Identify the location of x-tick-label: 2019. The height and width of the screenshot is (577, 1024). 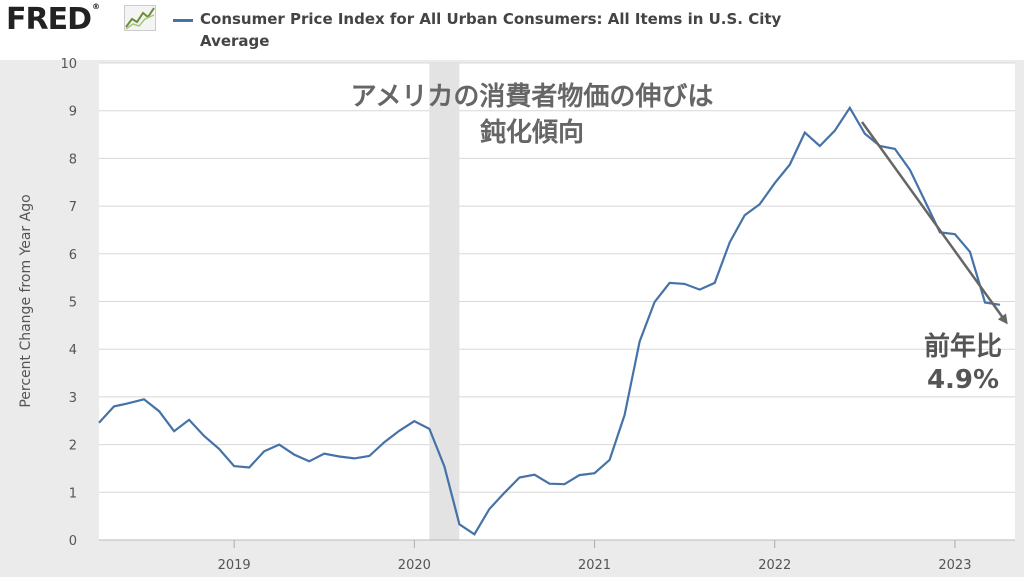
(234, 565).